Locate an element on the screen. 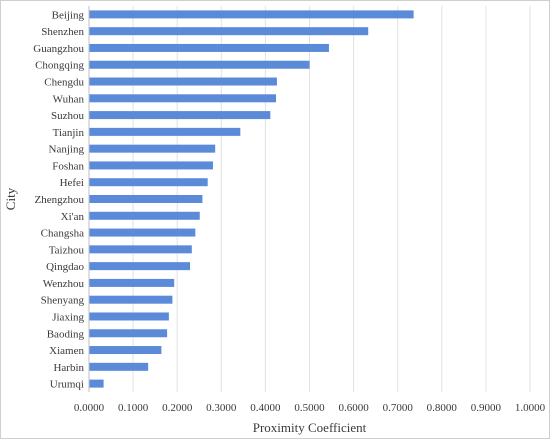  category-label: Hefei is located at coordinates (72, 183).